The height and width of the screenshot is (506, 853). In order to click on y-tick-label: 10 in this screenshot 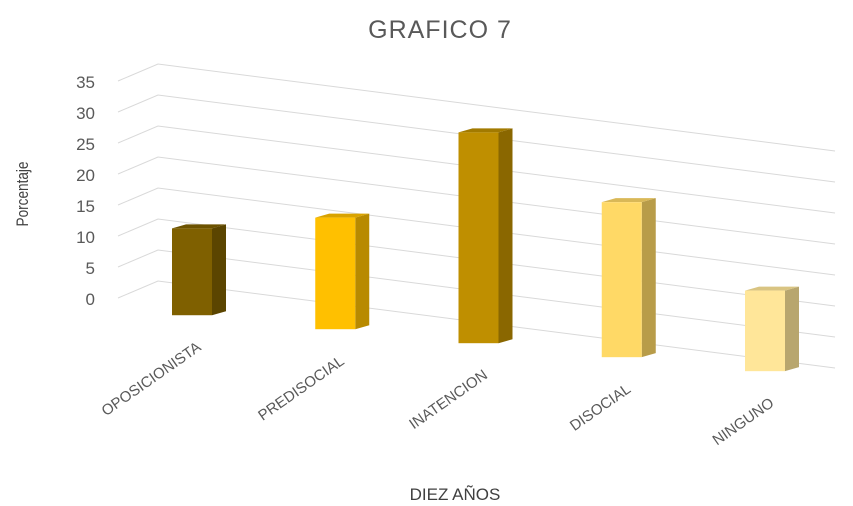, I will do `click(85, 237)`.